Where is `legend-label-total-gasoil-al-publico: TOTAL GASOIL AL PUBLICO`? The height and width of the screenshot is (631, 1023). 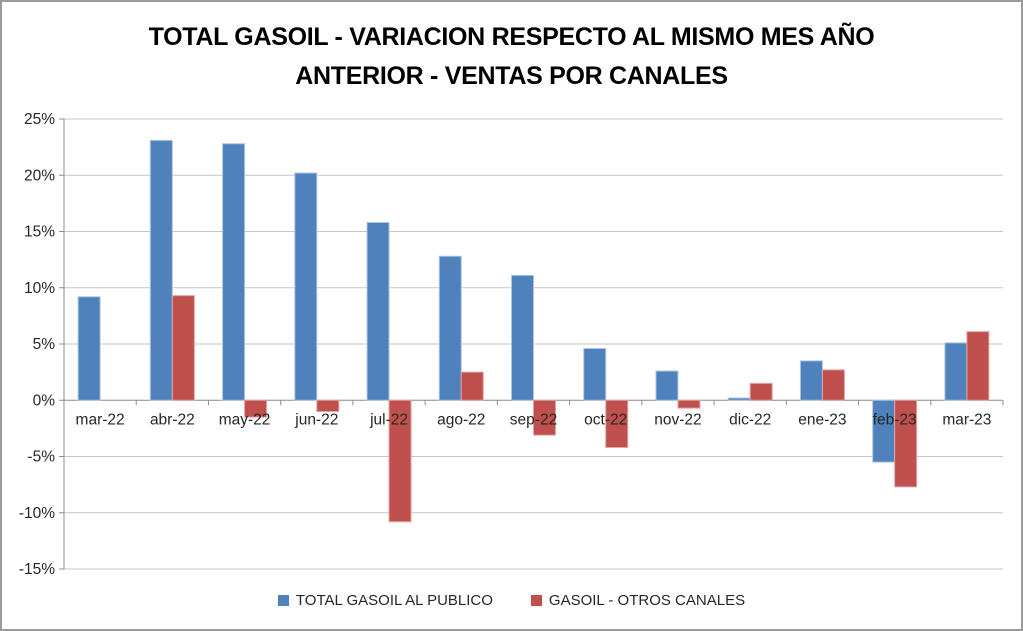
legend-label-total-gasoil-al-publico: TOTAL GASOIL AL PUBLICO is located at coordinates (394, 600).